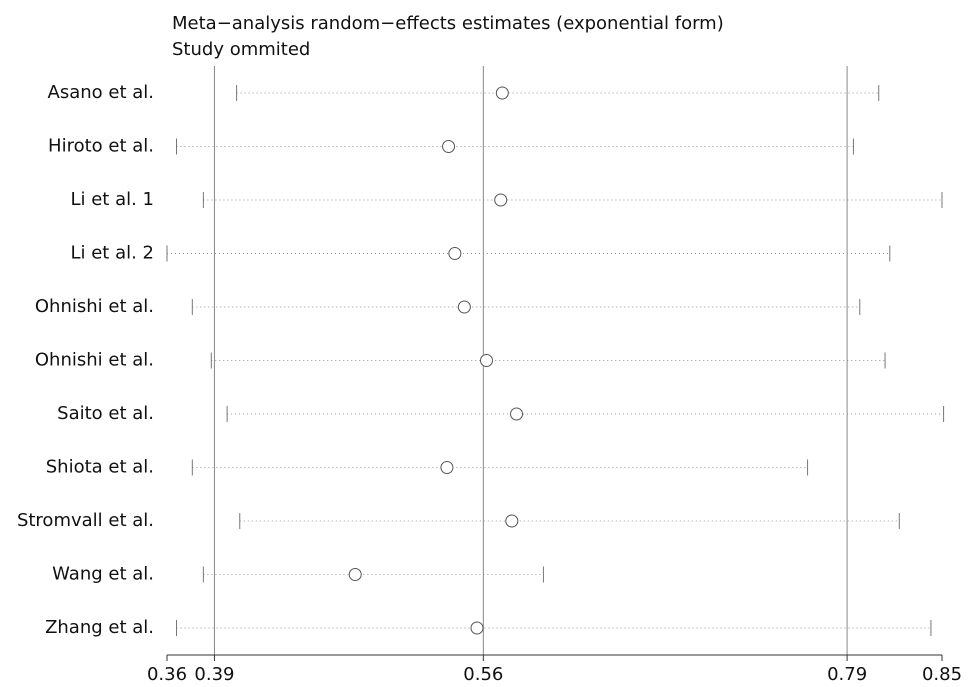 Image resolution: width=968 pixels, height=687 pixels. I want to click on x-tick-label: 0.56, so click(483, 674).